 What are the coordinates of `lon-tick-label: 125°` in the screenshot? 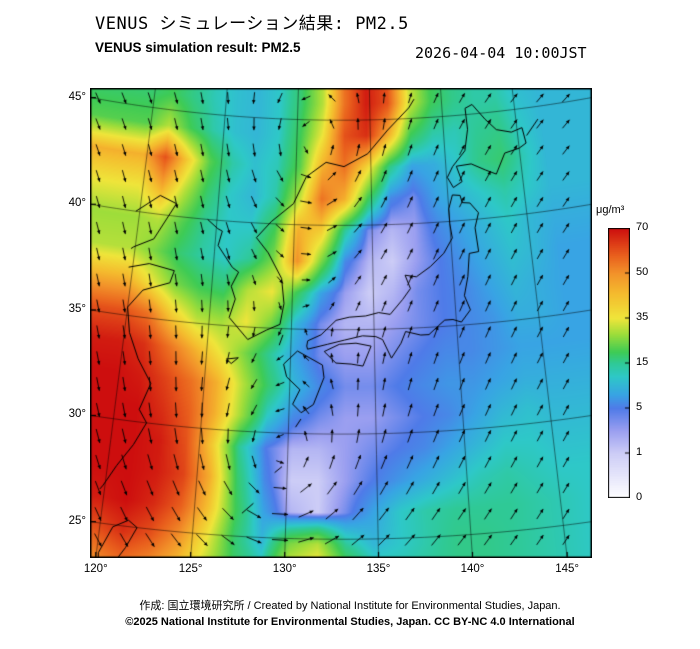 It's located at (190, 569).